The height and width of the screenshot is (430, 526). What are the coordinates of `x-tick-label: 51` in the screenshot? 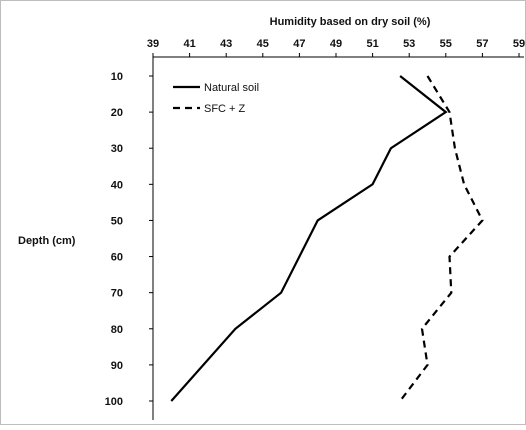 It's located at (372, 44).